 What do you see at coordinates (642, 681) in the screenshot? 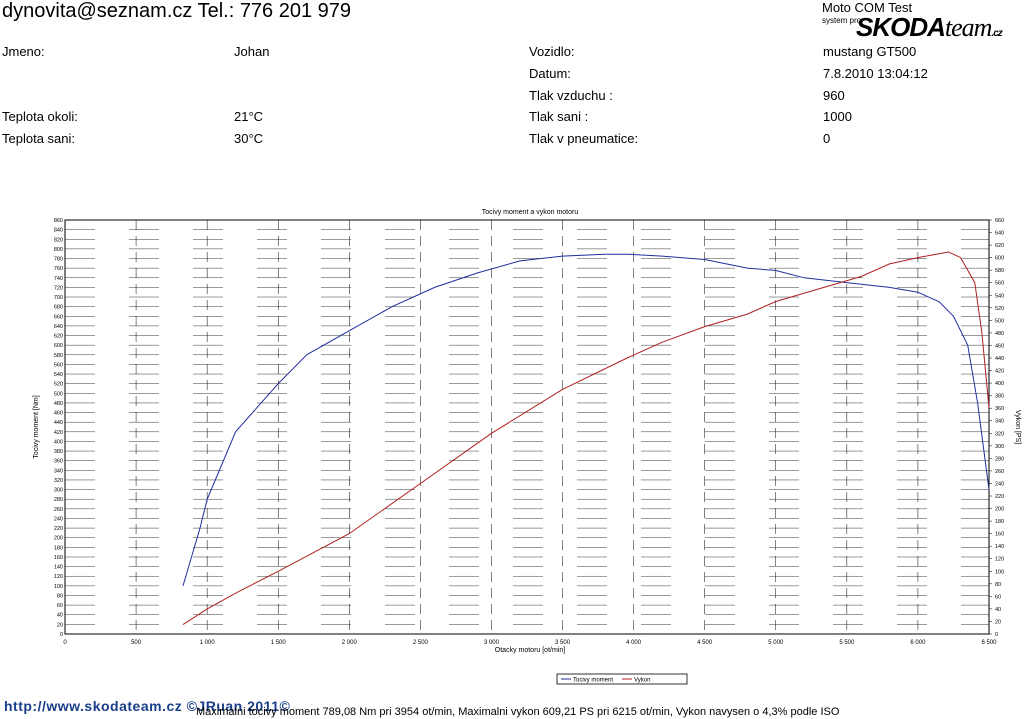
I see `legend-label-power: Vykon` at bounding box center [642, 681].